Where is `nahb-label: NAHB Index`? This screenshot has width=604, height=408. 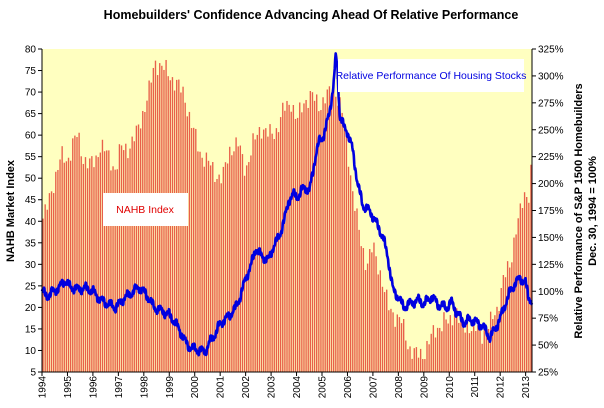
nahb-label: NAHB Index is located at coordinates (145, 210).